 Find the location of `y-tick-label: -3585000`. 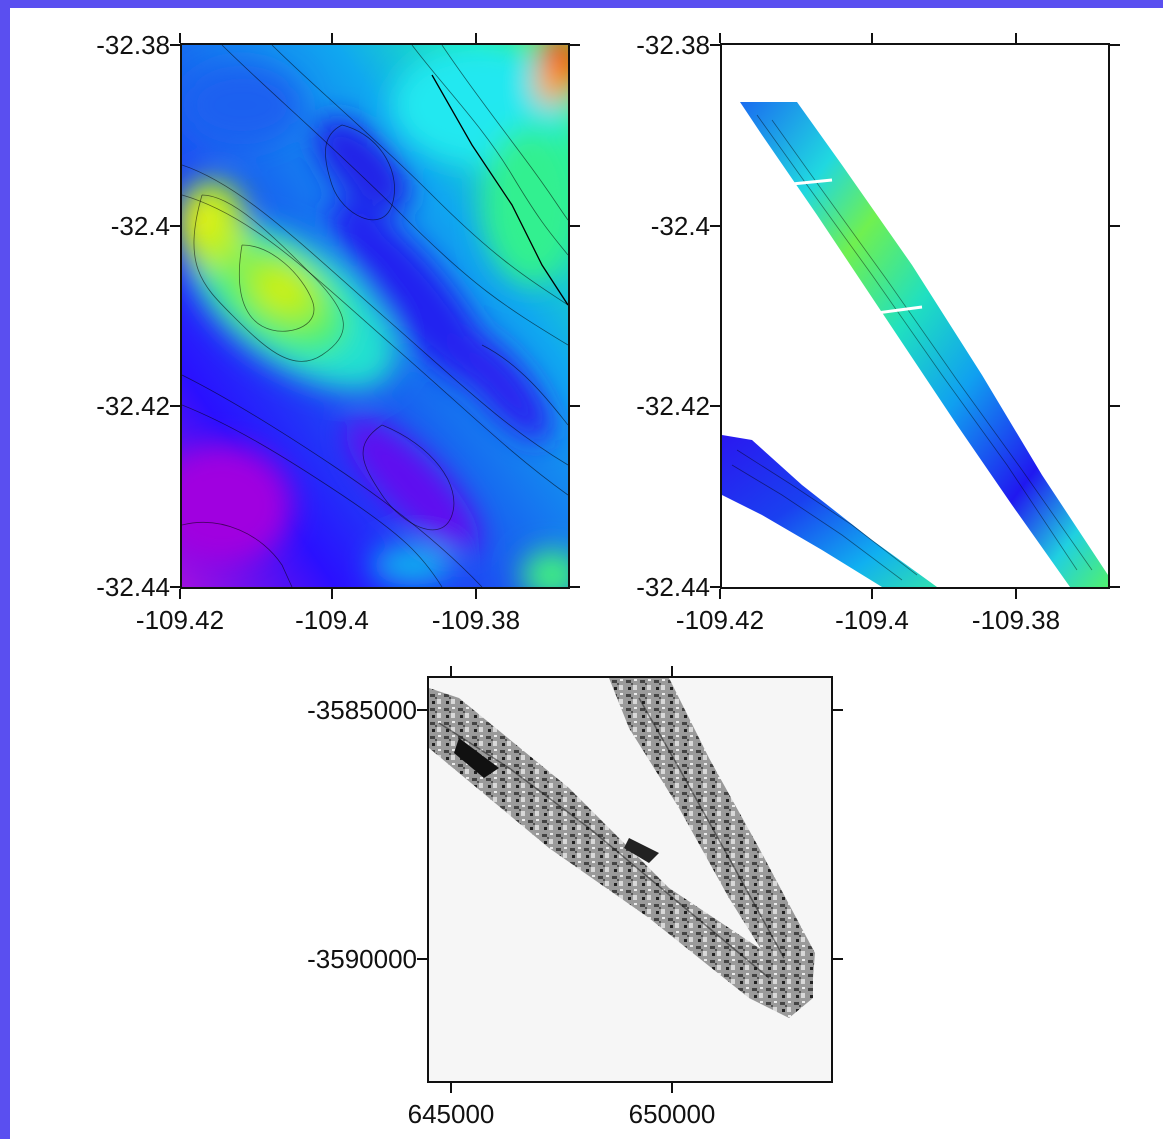

y-tick-label: -3585000 is located at coordinates (362, 710).